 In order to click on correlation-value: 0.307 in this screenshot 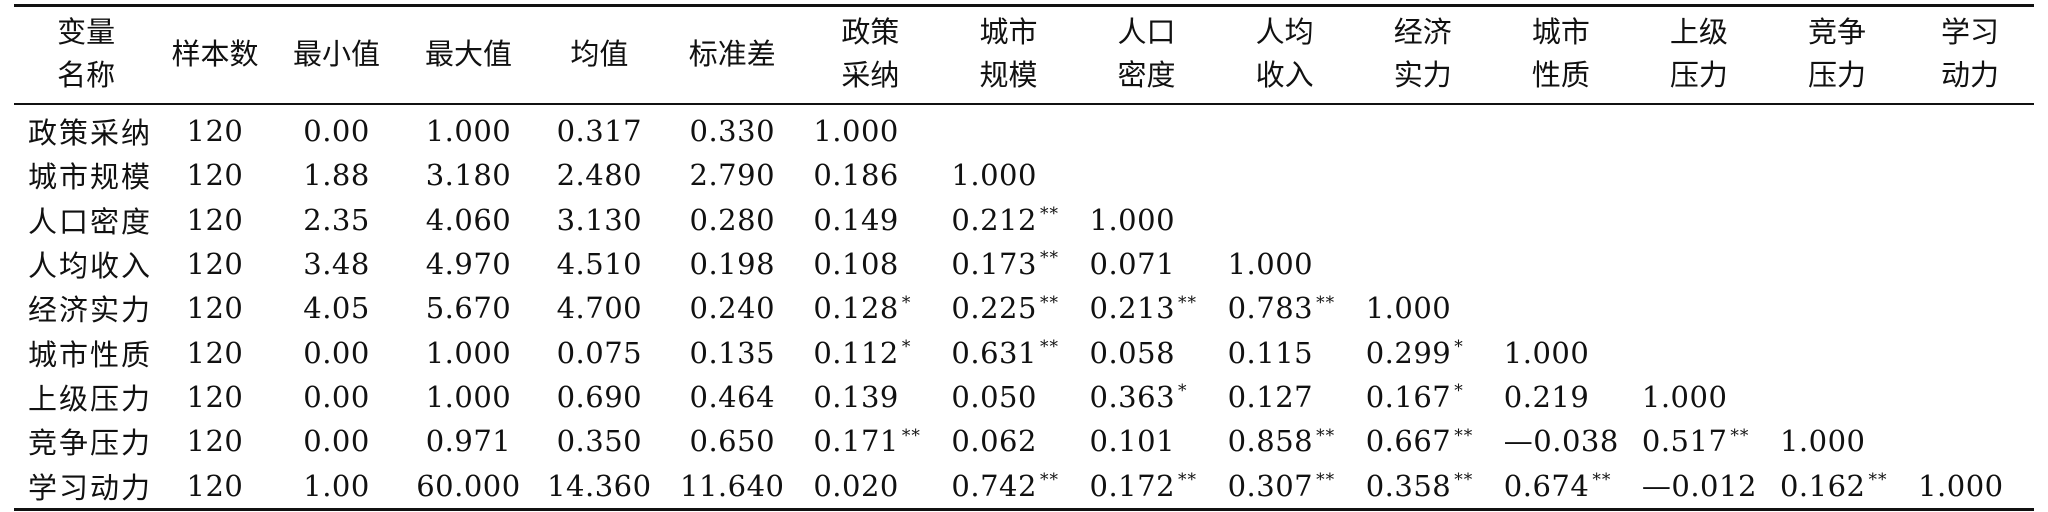, I will do `click(1270, 485)`.